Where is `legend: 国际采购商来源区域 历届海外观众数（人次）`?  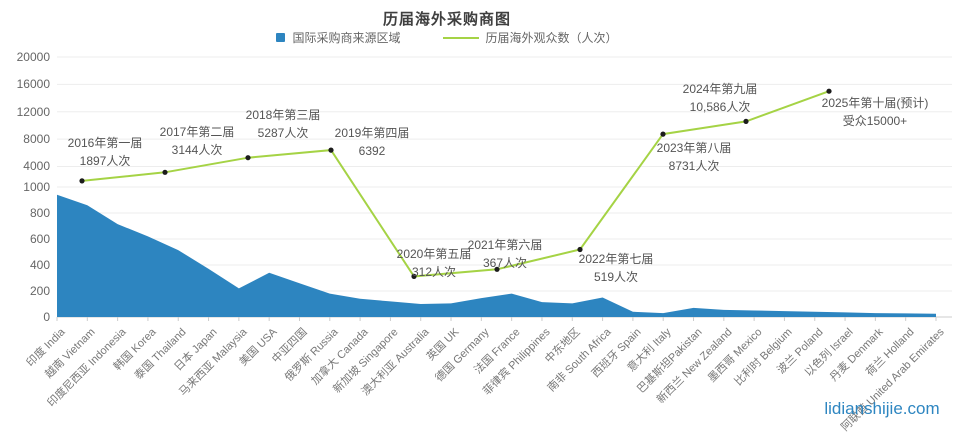 legend: 国际采购商来源区域 历届海外观众数（人次） is located at coordinates (447, 37).